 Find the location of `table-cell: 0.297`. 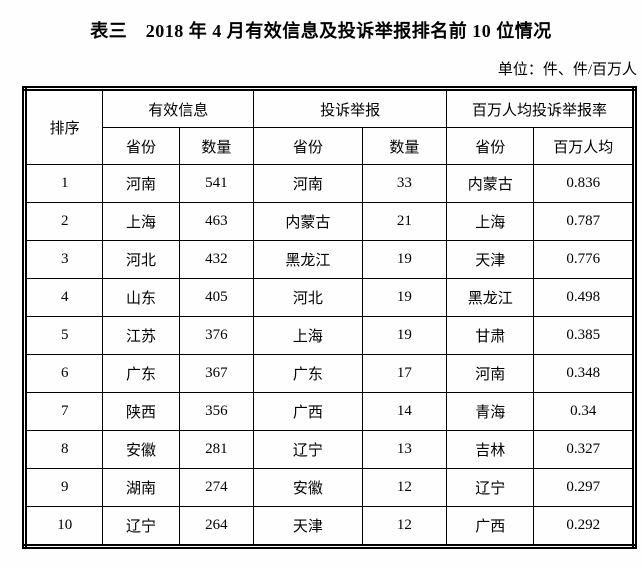

table-cell: 0.297 is located at coordinates (584, 487).